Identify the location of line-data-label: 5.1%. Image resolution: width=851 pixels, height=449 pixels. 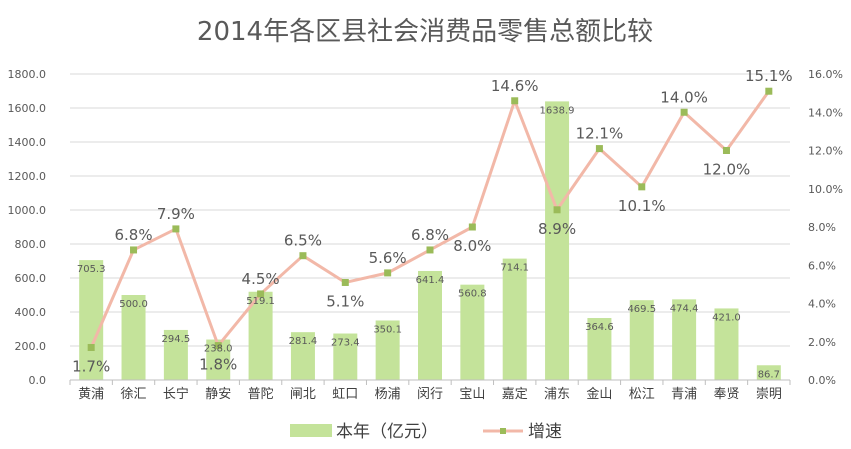
(345, 301).